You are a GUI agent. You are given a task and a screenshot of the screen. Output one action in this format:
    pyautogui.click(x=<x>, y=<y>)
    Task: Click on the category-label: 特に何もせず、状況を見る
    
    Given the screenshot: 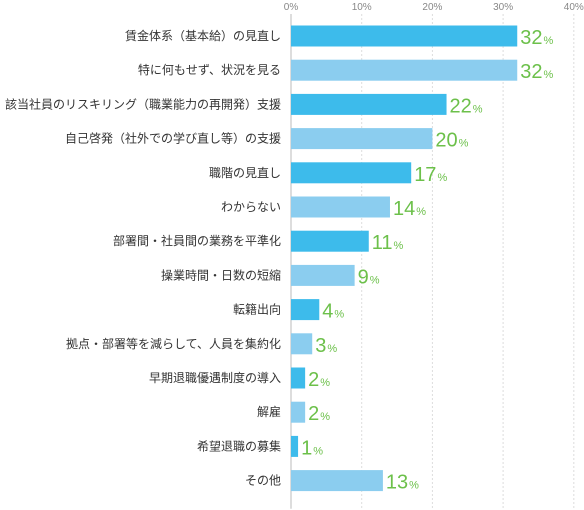 What is the action you would take?
    pyautogui.click(x=209, y=69)
    